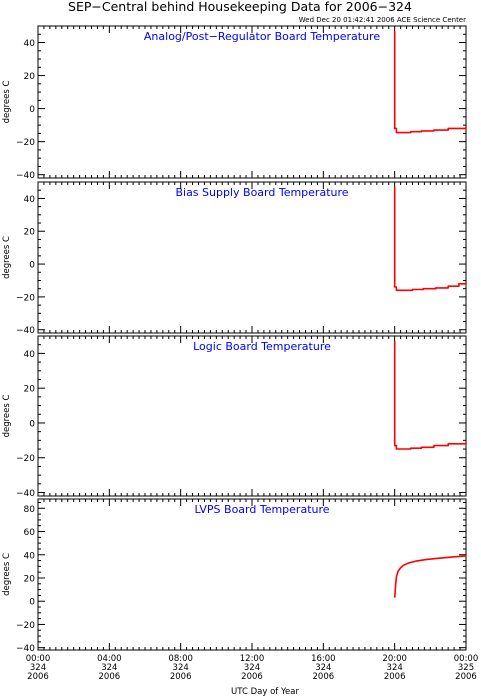  What do you see at coordinates (252, 659) in the screenshot?
I see `x-tick-label: 12:00` at bounding box center [252, 659].